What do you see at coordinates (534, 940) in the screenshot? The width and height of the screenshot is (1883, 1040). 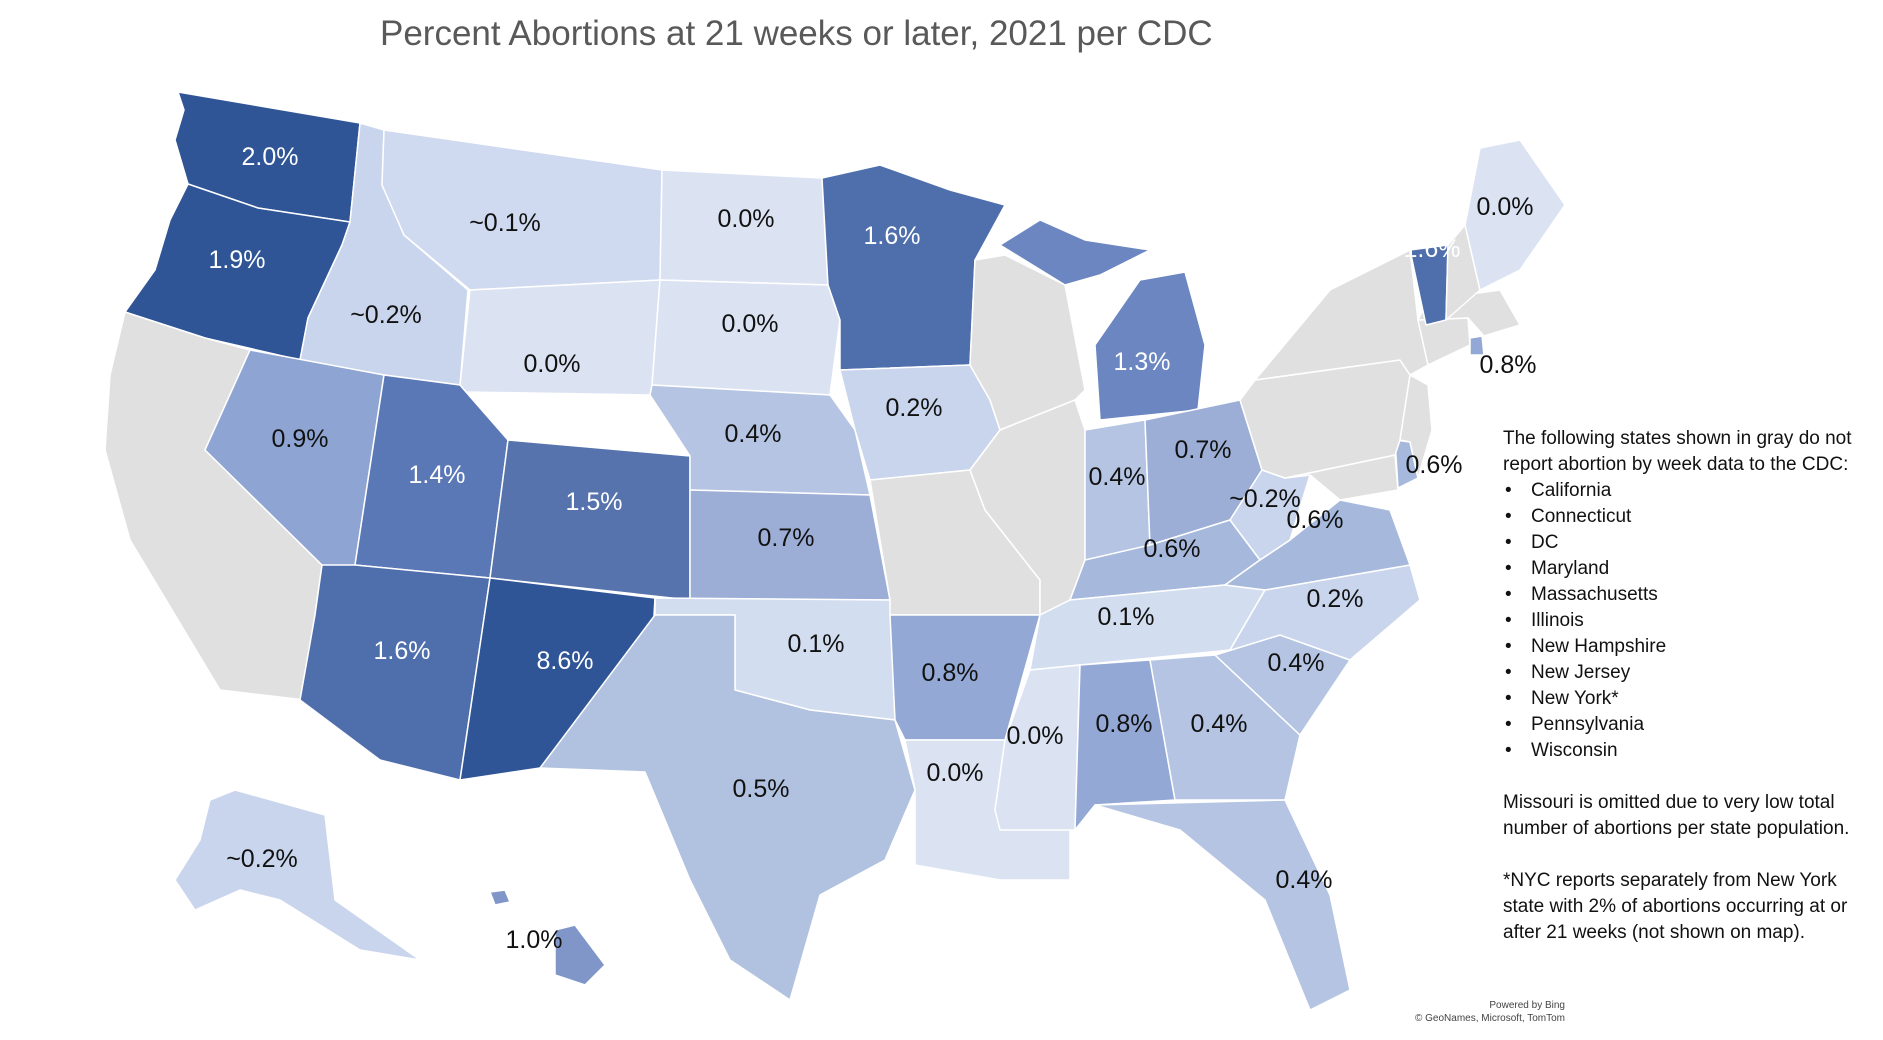 I see `state-label-hawaii: 1.0%` at bounding box center [534, 940].